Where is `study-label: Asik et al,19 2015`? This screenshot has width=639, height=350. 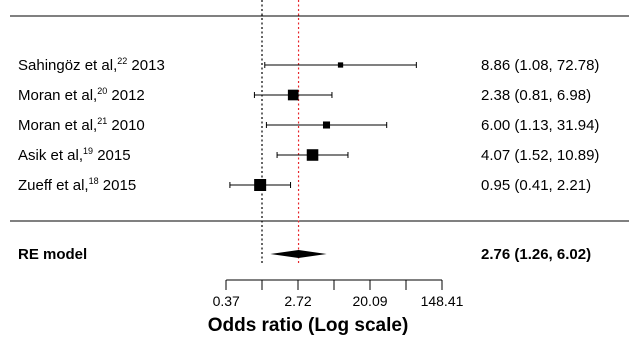 study-label: Asik et al,19 2015 is located at coordinates (74, 155).